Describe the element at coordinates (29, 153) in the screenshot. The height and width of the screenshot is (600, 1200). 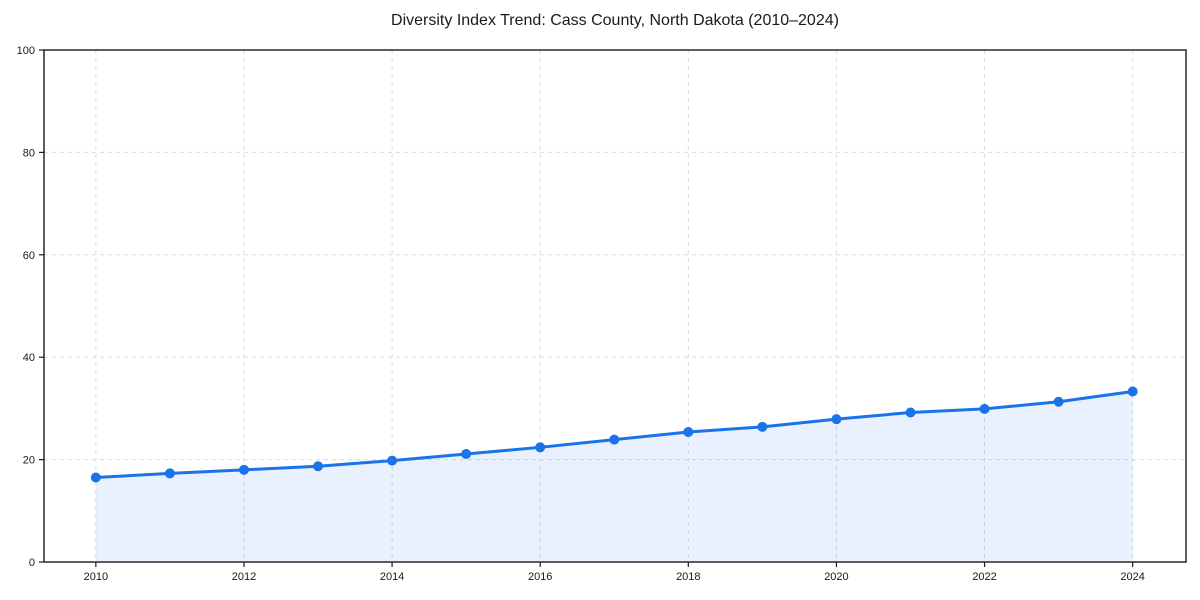
I see `y-tick-label-80: 80` at that location.